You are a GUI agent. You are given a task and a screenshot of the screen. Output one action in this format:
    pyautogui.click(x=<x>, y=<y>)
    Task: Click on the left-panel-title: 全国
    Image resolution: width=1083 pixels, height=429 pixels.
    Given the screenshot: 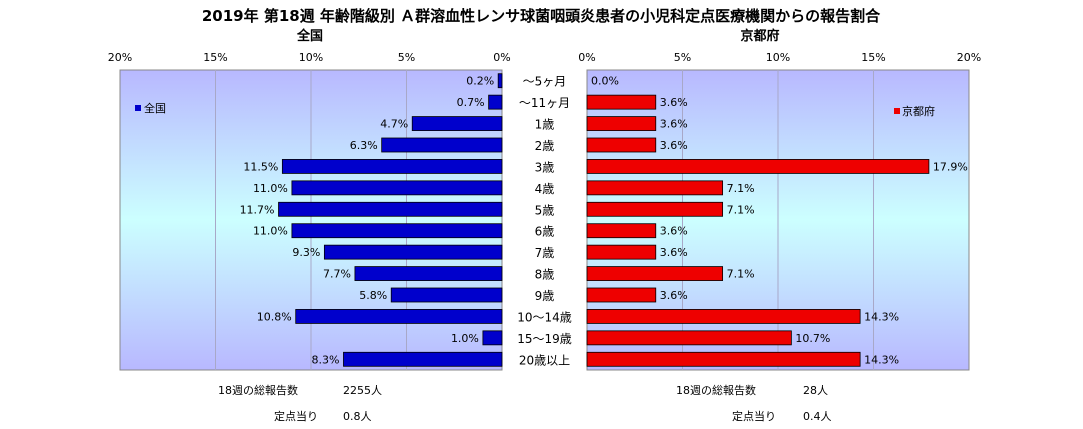 What is the action you would take?
    pyautogui.click(x=309, y=36)
    